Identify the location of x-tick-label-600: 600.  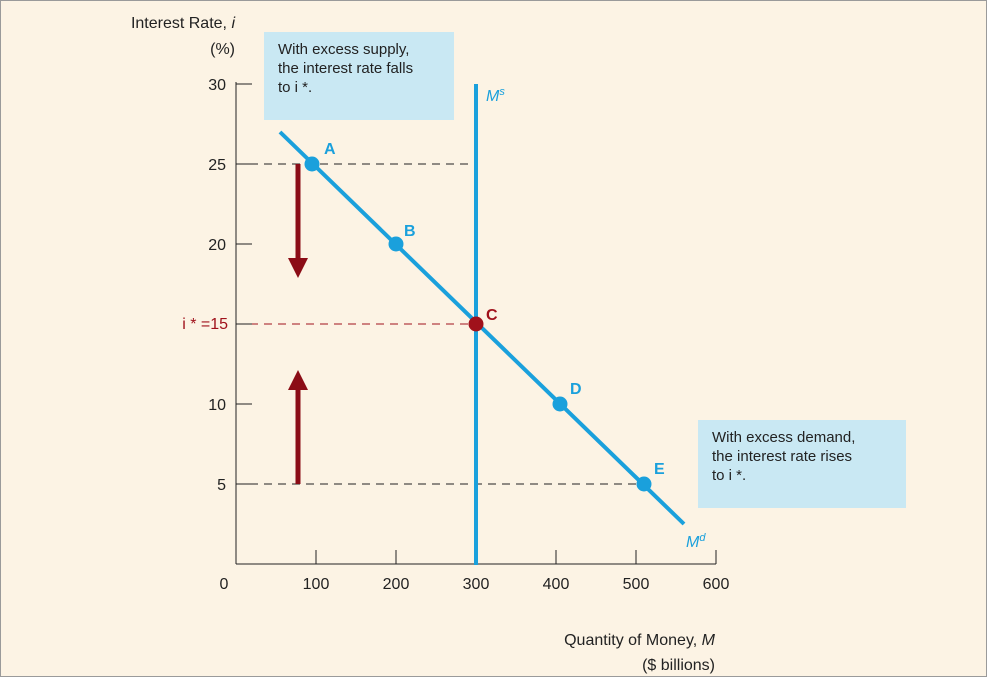
(716, 584).